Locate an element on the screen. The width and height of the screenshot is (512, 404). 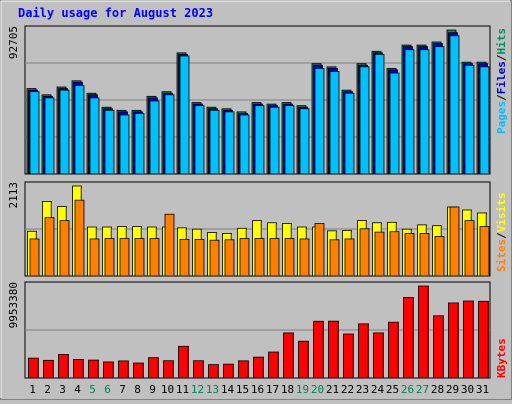
x-tick-label: 6 is located at coordinates (107, 389).